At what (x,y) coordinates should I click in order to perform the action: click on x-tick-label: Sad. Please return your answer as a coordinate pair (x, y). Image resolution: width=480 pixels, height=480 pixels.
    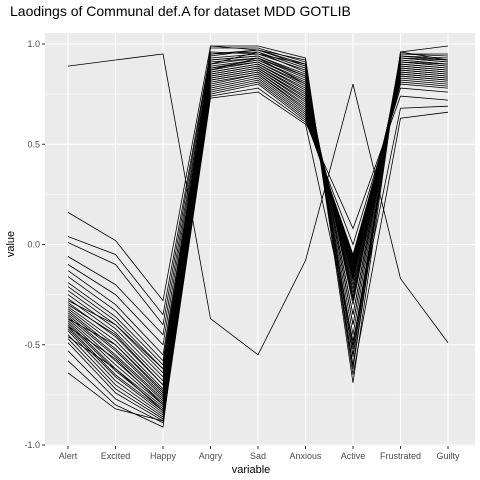
    Looking at the image, I should click on (258, 456).